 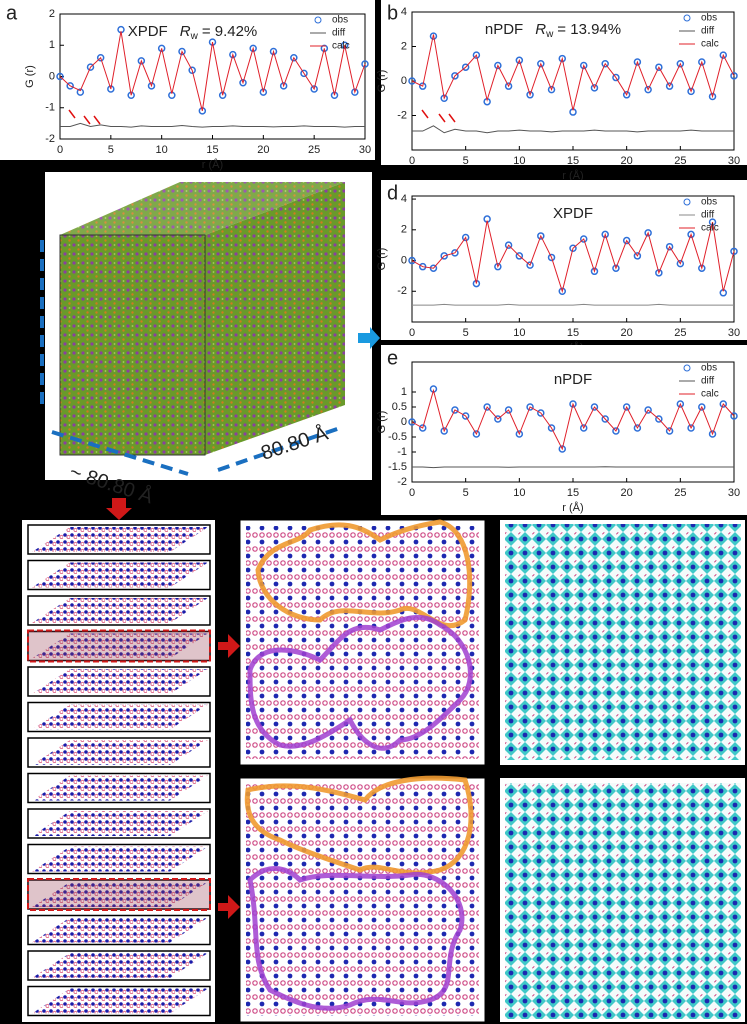 What do you see at coordinates (710, 394) in the screenshot?
I see `legend-label: calc` at bounding box center [710, 394].